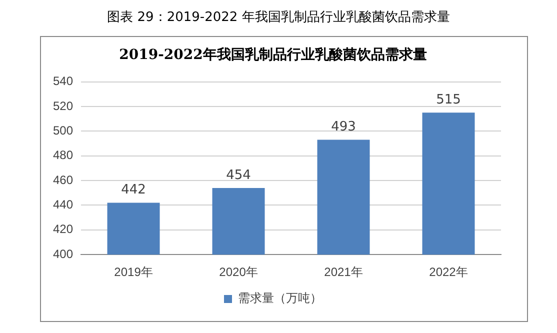  What do you see at coordinates (63, 81) in the screenshot?
I see `y-tick-label: 540` at bounding box center [63, 81].